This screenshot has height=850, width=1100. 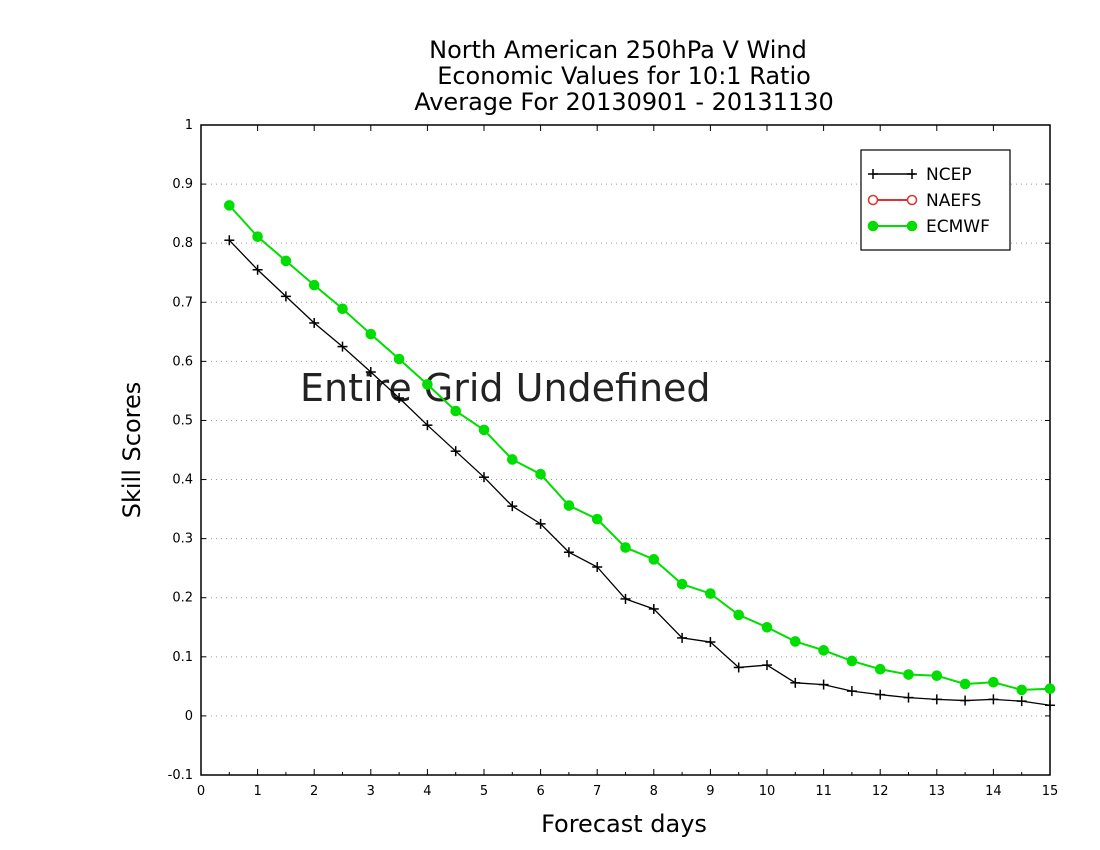 I want to click on x-tick-label: 14, so click(x=993, y=791).